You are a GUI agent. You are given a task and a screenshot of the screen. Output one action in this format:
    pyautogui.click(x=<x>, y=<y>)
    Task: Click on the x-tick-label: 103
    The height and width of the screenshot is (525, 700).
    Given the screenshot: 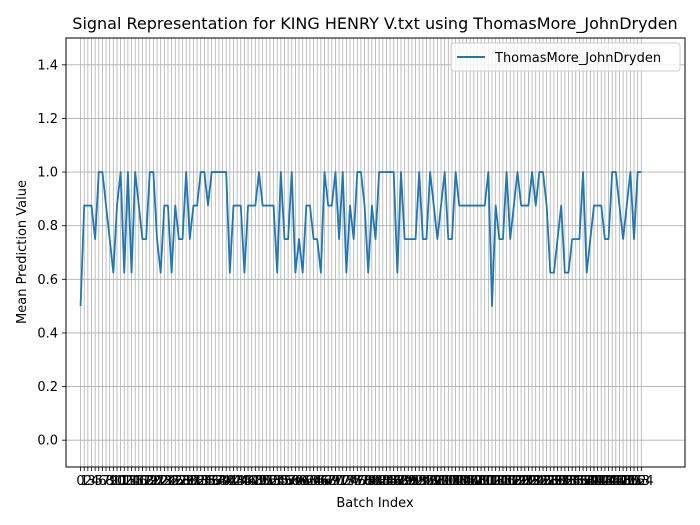 What is the action you would take?
    pyautogui.click(x=455, y=481)
    